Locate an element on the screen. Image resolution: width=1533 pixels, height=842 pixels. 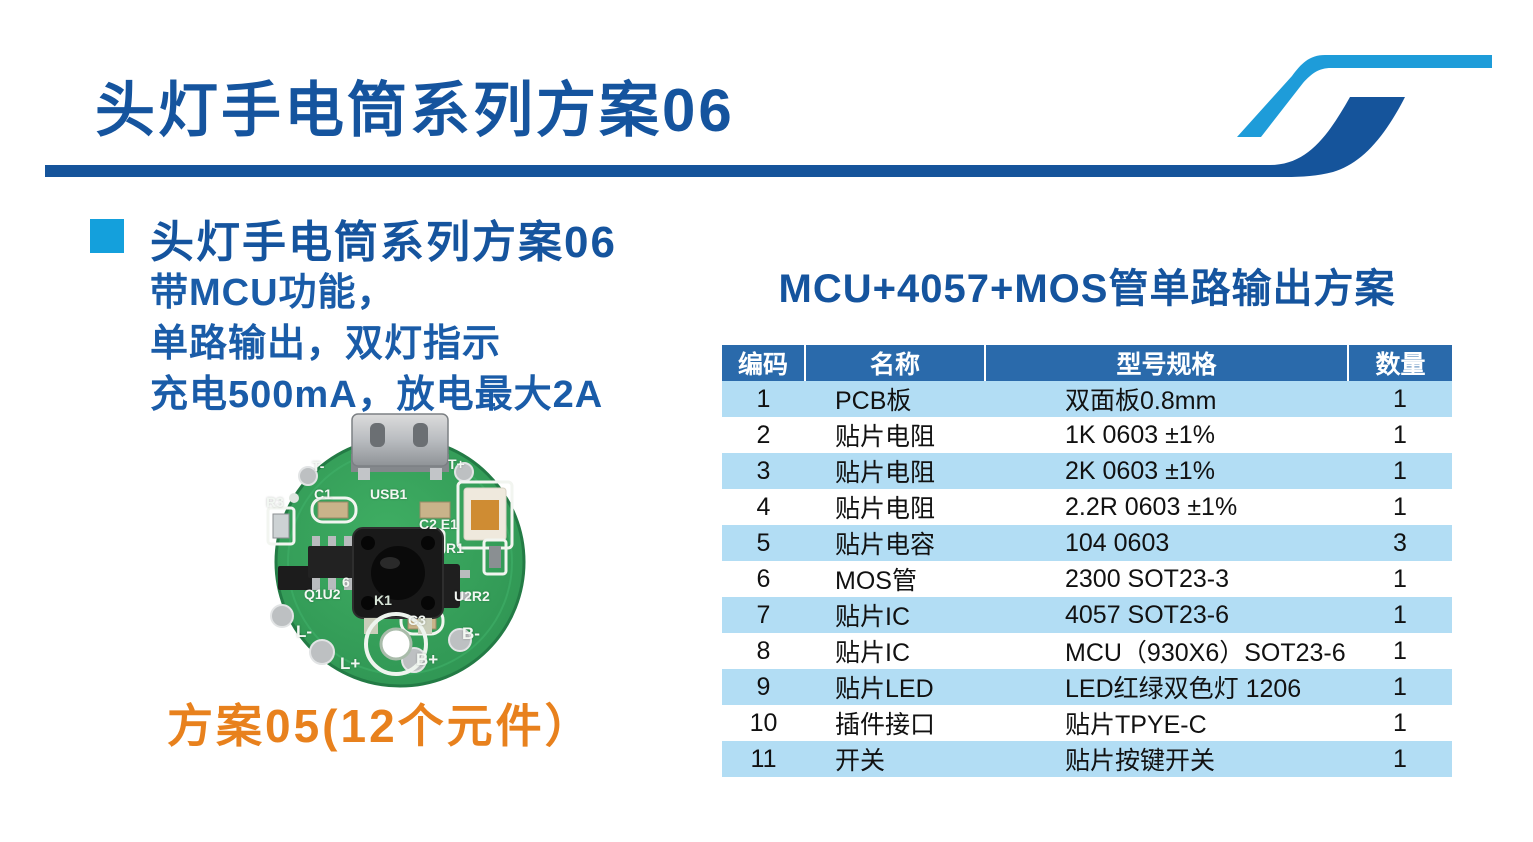
table-cell: 插件接口 is located at coordinates (885, 725).